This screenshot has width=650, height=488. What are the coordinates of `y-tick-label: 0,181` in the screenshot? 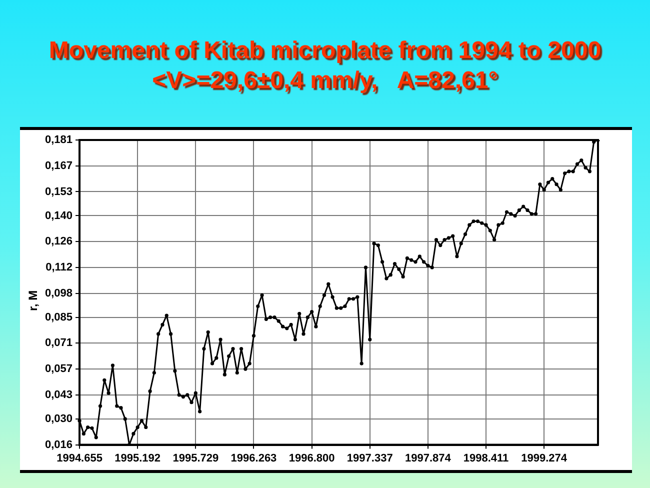 It's located at (58, 140).